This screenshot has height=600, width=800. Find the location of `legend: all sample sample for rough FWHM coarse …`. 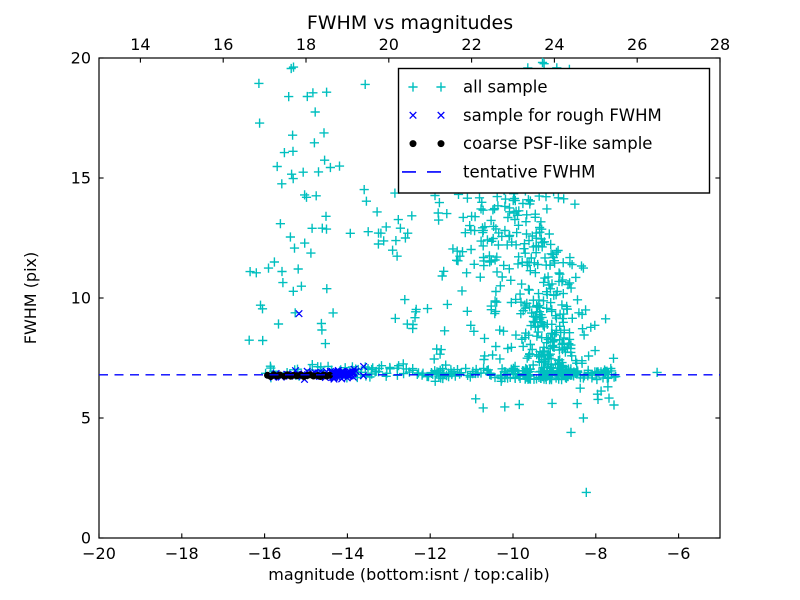

legend: all sample sample for rough FWHM coarse … is located at coordinates (554, 130).